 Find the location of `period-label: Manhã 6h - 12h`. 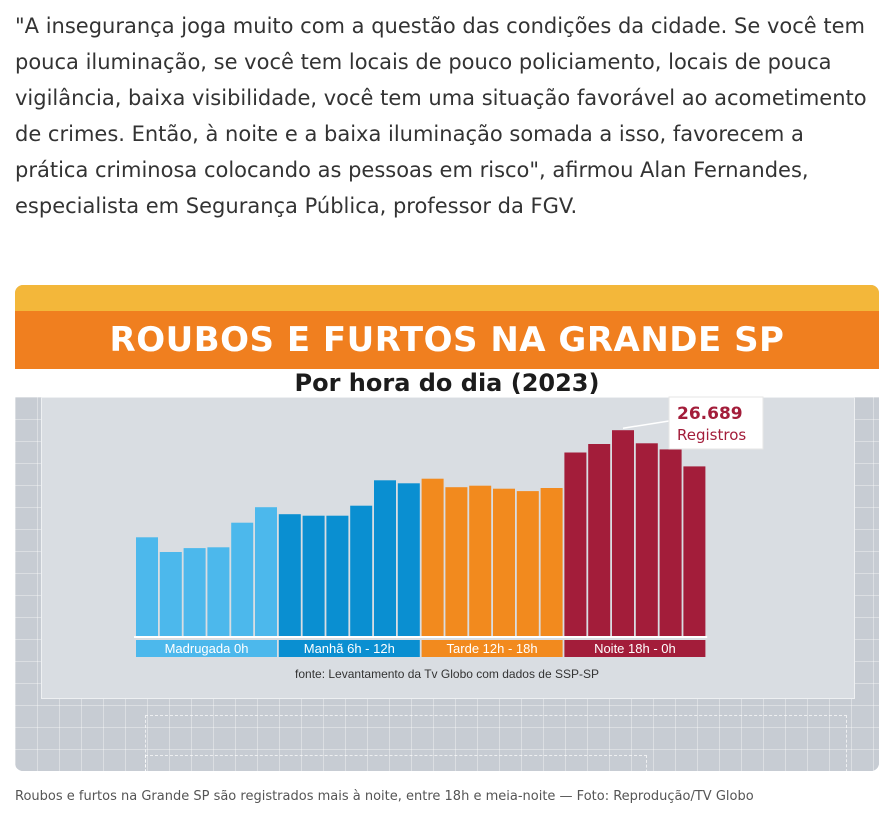

period-label: Manhã 6h - 12h is located at coordinates (349, 648).